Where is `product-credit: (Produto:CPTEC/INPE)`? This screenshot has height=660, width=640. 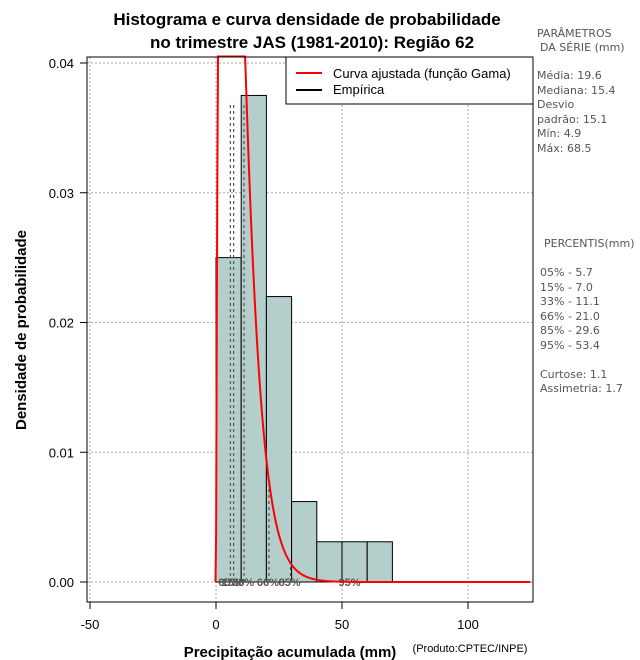 product-credit: (Produto:CPTEC/INPE) is located at coordinates (470, 649).